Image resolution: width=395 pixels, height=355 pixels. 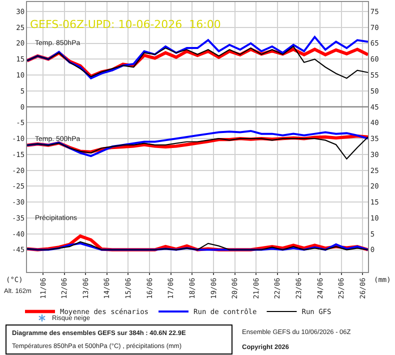 What do you see at coordinates (125, 24) in the screenshot?
I see `text: GEFS-06Z-UPD: 10-06-2026 16:00` at bounding box center [125, 24].